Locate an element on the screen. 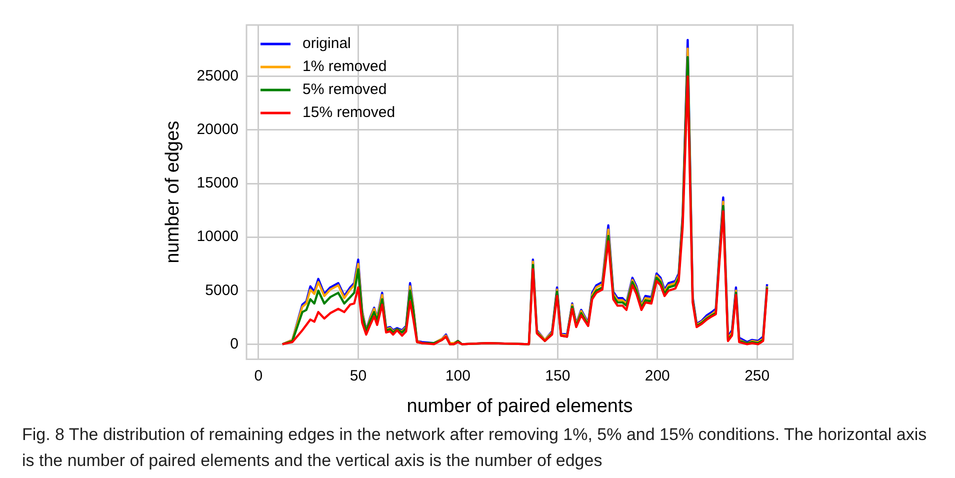 The height and width of the screenshot is (478, 955). y-tick-label: 5000 is located at coordinates (222, 290).